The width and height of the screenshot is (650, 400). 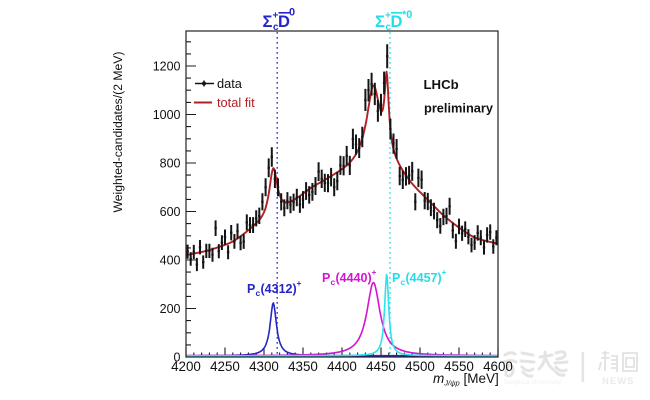 I want to click on svg-text: 200, so click(x=170, y=309).